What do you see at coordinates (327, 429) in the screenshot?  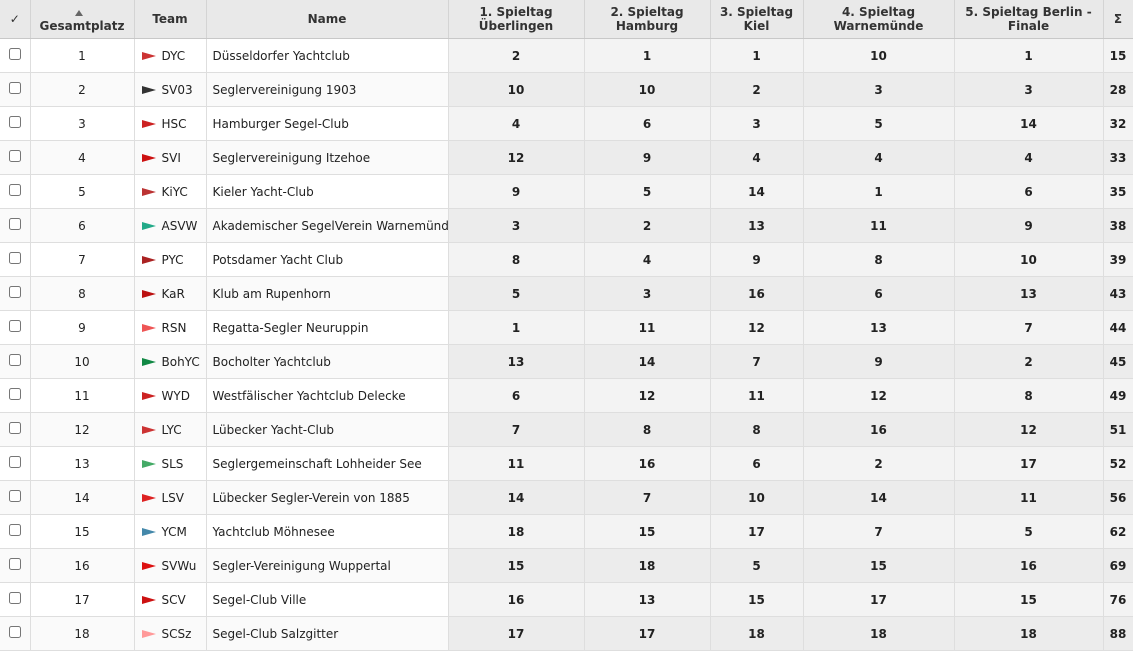 I see `name-cell: Lübecker Yacht-Club` at bounding box center [327, 429].